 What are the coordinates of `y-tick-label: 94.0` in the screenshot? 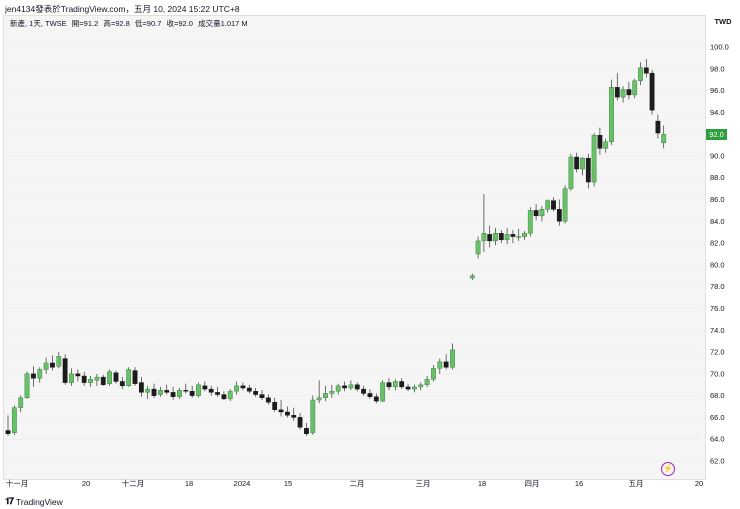 It's located at (717, 112).